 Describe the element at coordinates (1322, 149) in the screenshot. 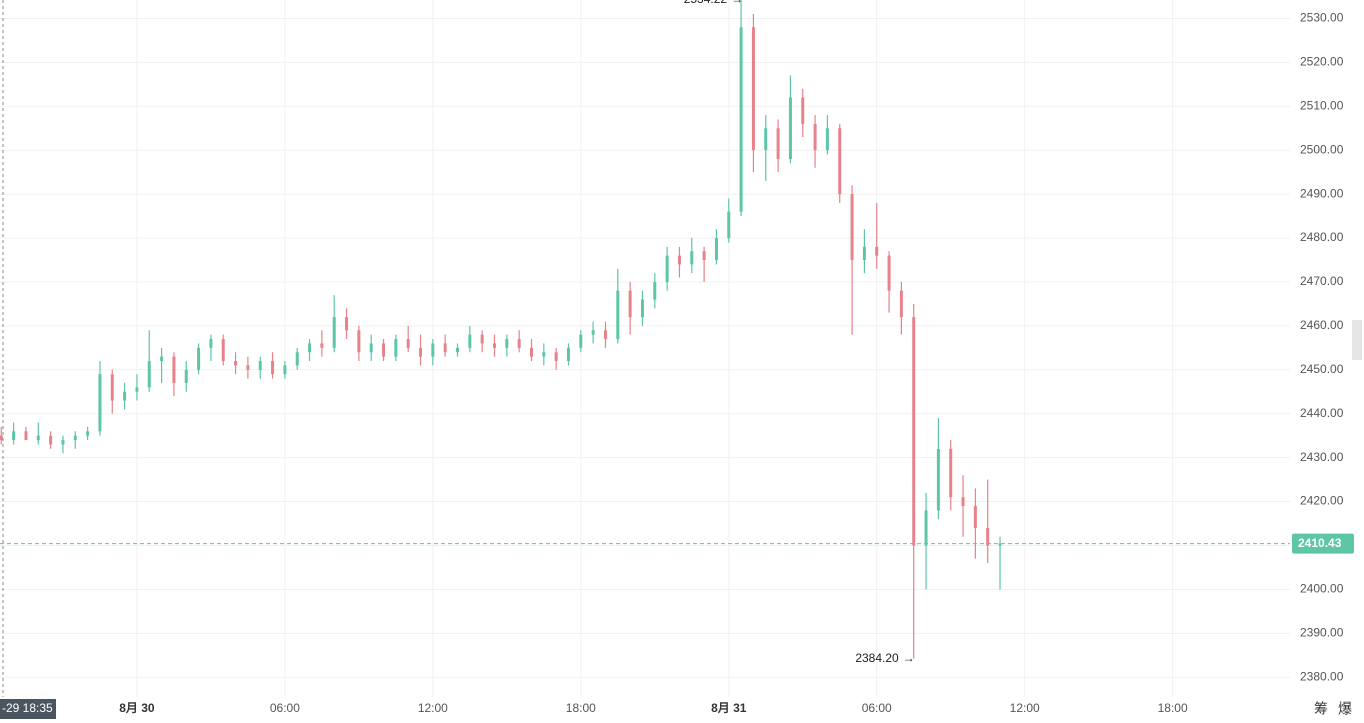

I see `y-tick-label: 2500.00` at that location.